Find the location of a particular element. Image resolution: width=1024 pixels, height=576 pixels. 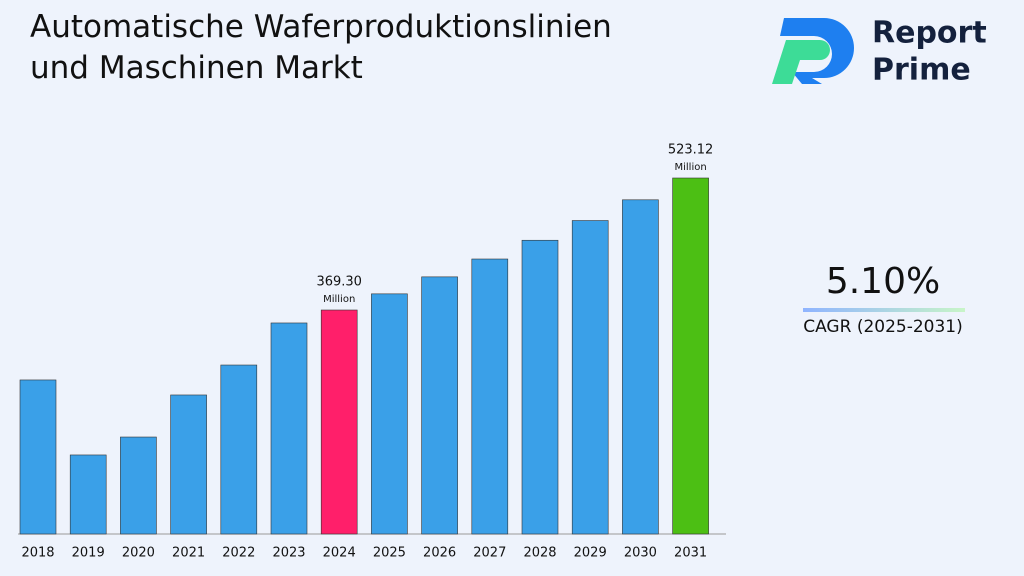

cagr-underline is located at coordinates (884, 310).